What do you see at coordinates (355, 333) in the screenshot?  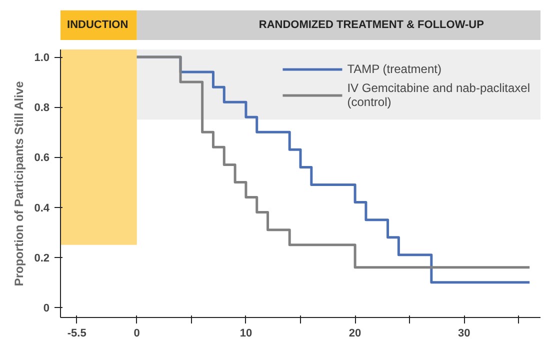 I see `x-tick-label: 20` at bounding box center [355, 333].